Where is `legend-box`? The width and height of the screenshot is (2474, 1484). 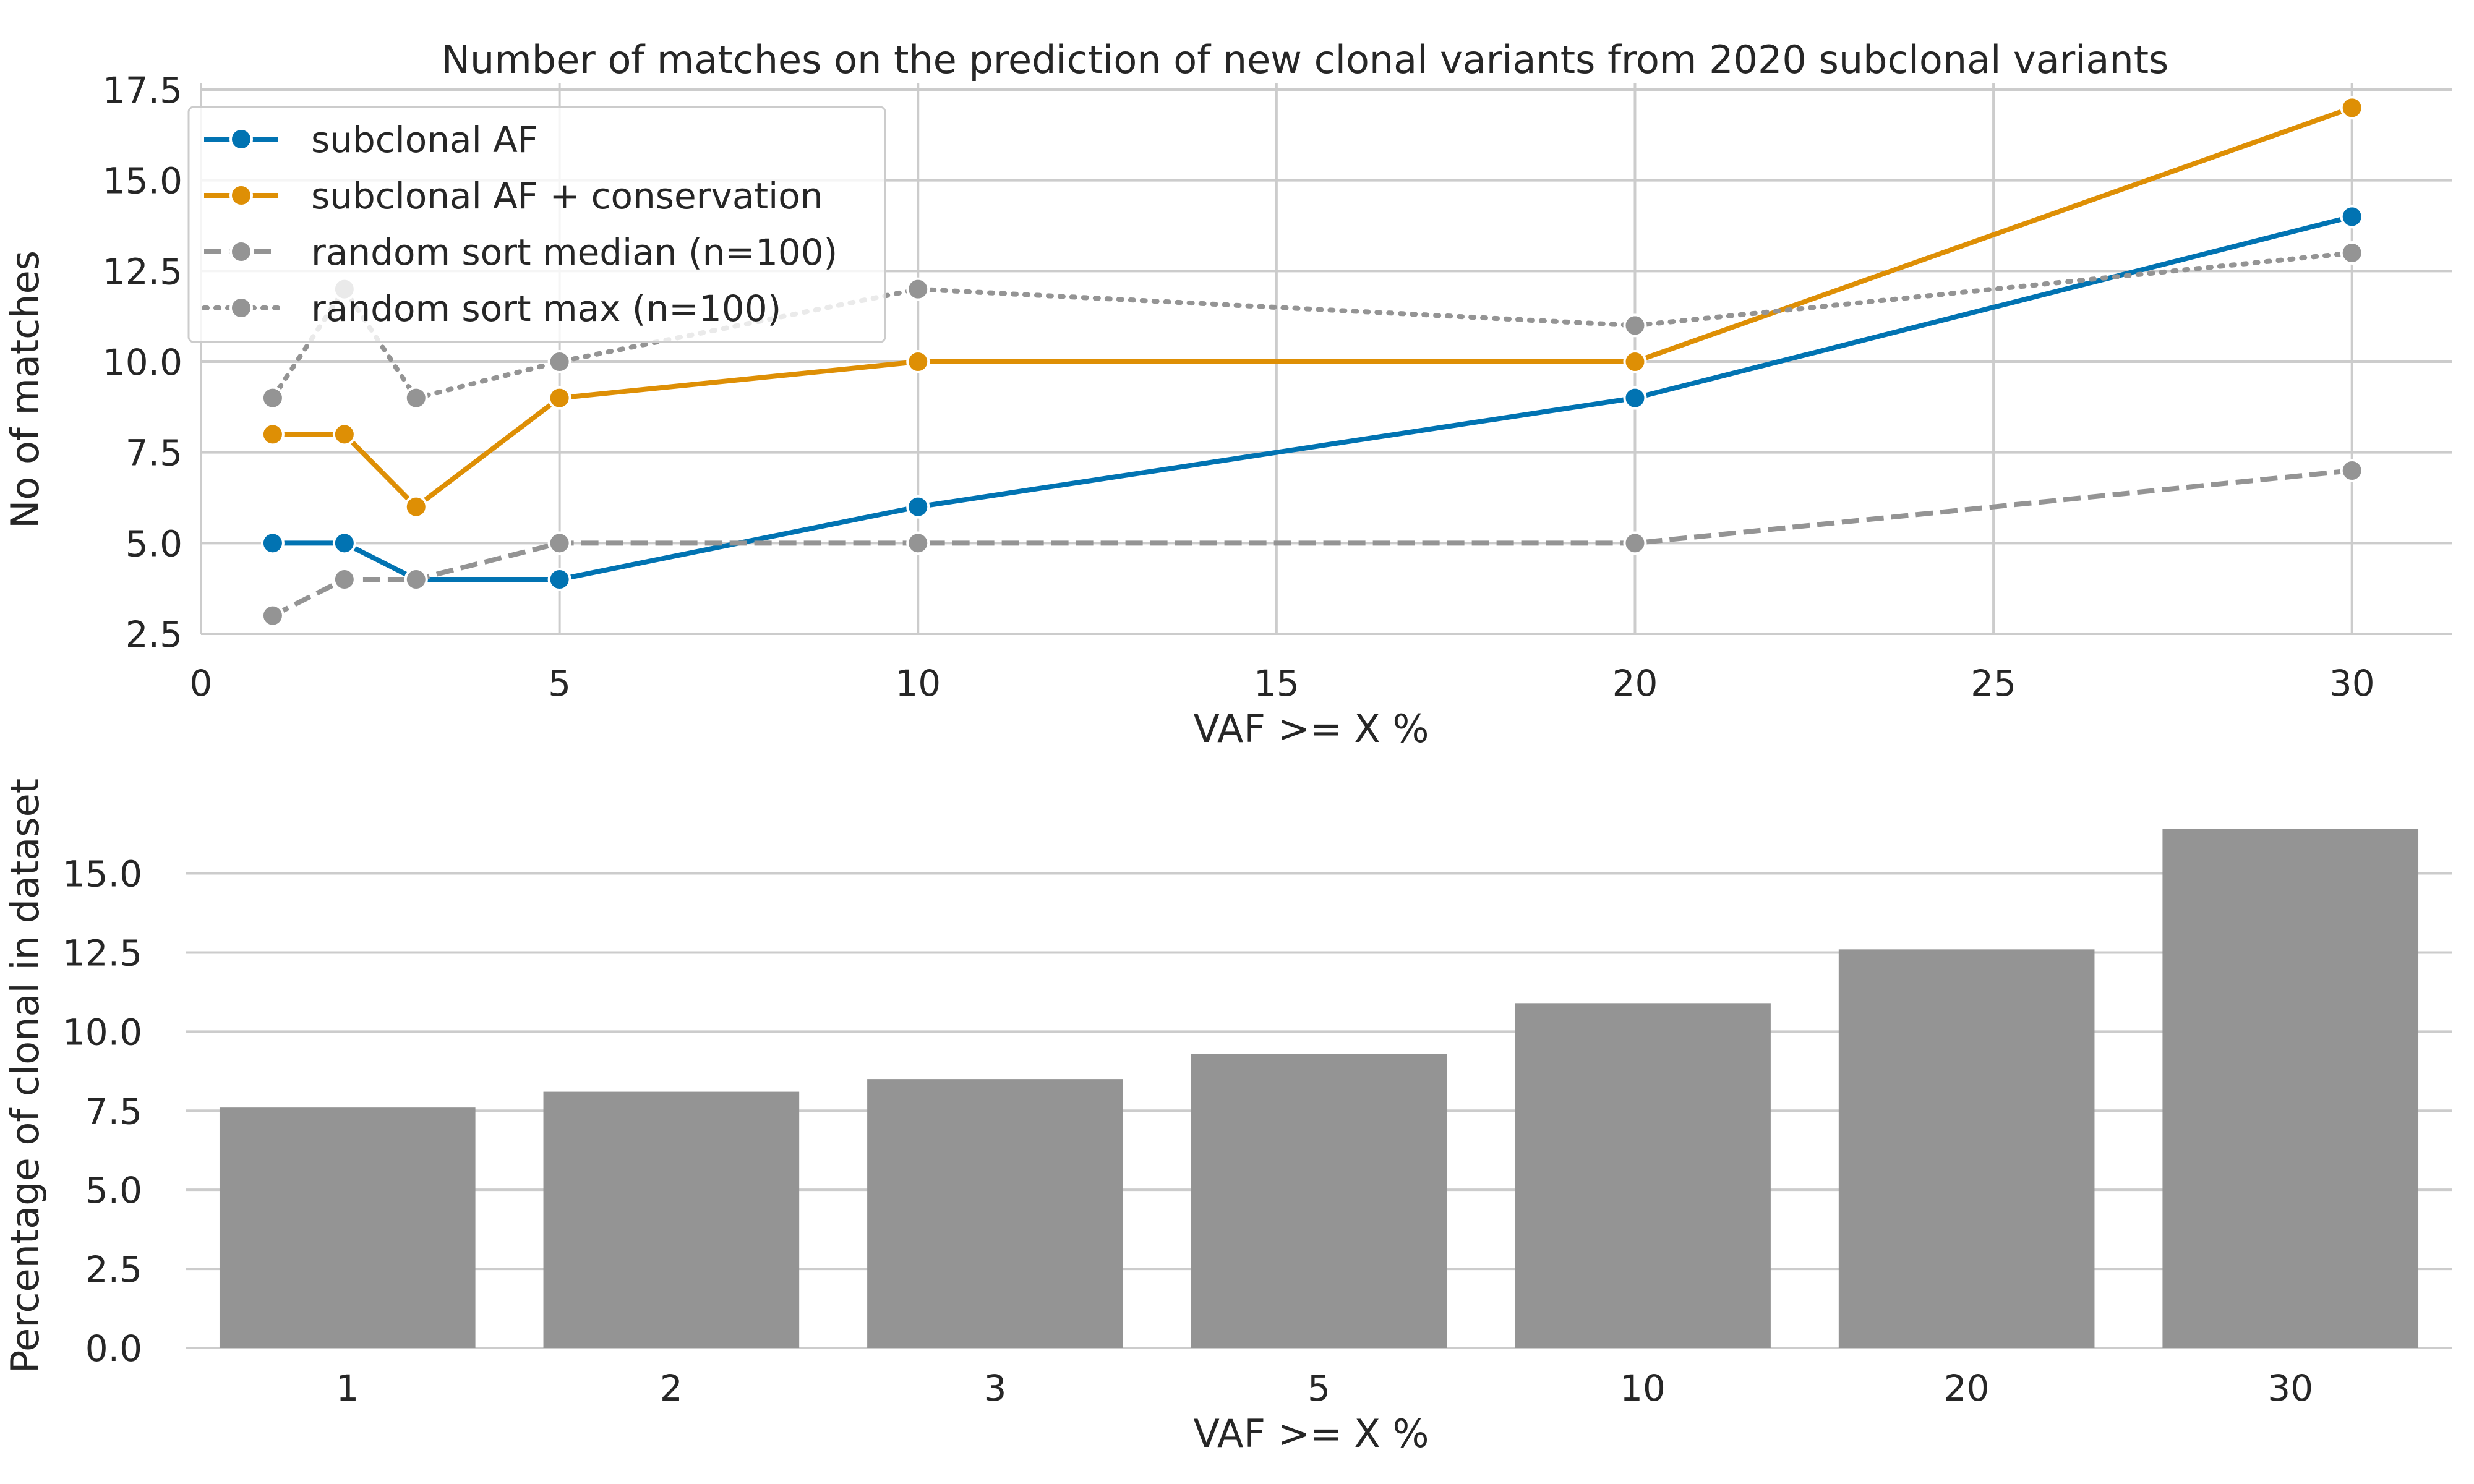 legend-box is located at coordinates (536, 224).